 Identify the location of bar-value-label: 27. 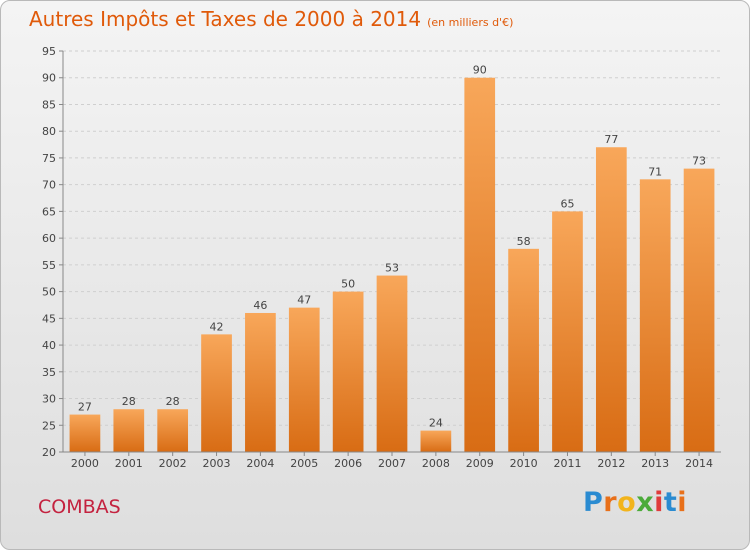
(85, 407).